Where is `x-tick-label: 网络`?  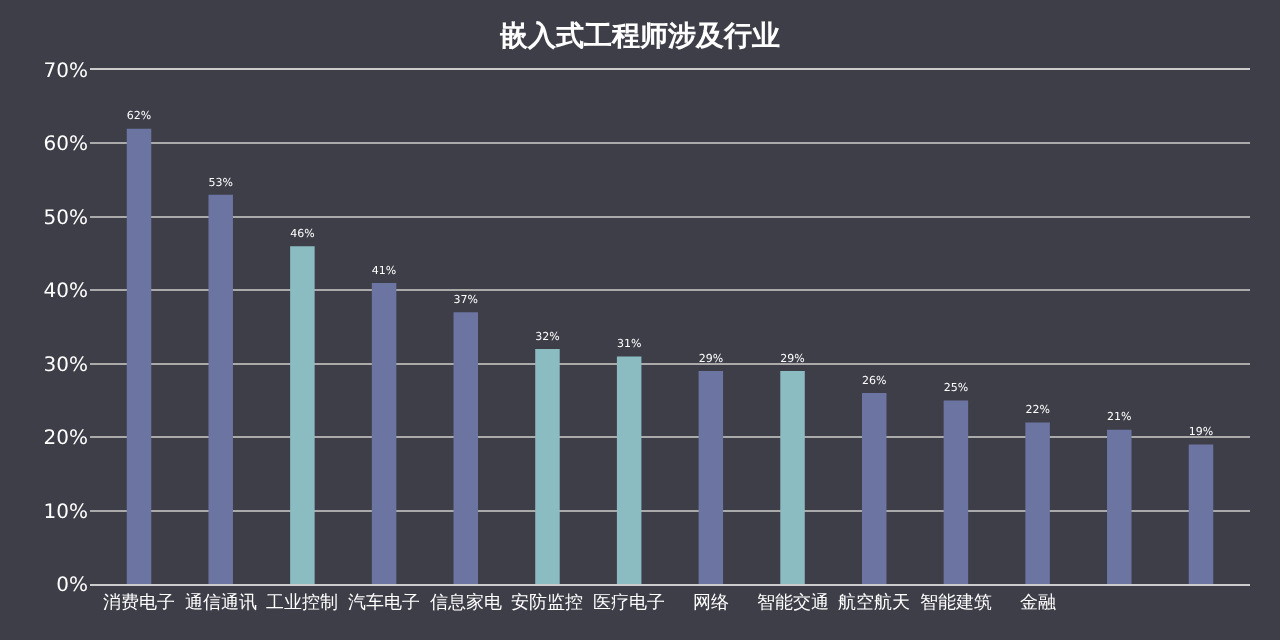 x-tick-label: 网络 is located at coordinates (710, 602).